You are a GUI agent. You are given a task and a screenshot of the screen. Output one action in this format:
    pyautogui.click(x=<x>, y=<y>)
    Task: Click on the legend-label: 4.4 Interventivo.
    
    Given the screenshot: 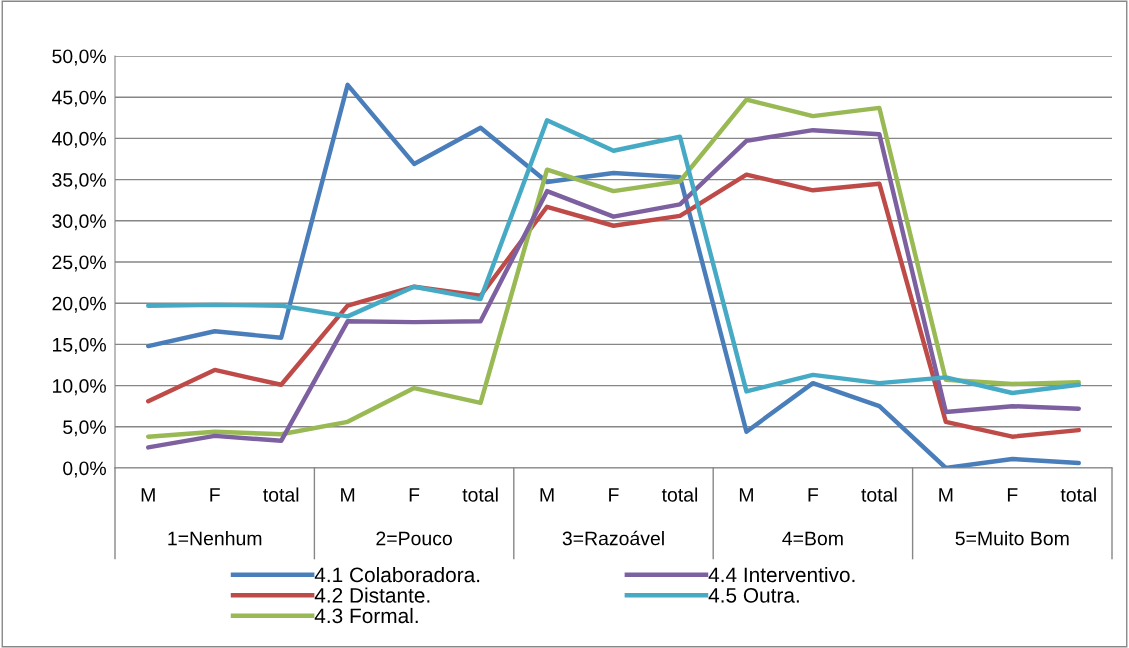 What is the action you would take?
    pyautogui.click(x=781, y=574)
    